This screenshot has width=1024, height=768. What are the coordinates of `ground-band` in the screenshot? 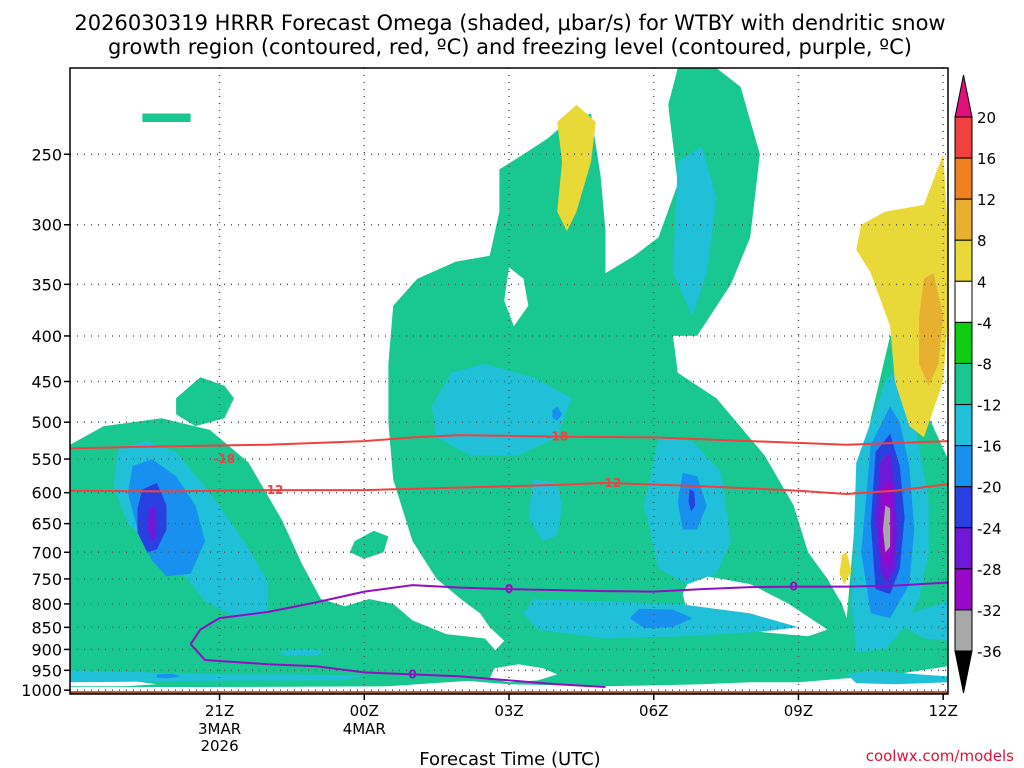 It's located at (509, 692).